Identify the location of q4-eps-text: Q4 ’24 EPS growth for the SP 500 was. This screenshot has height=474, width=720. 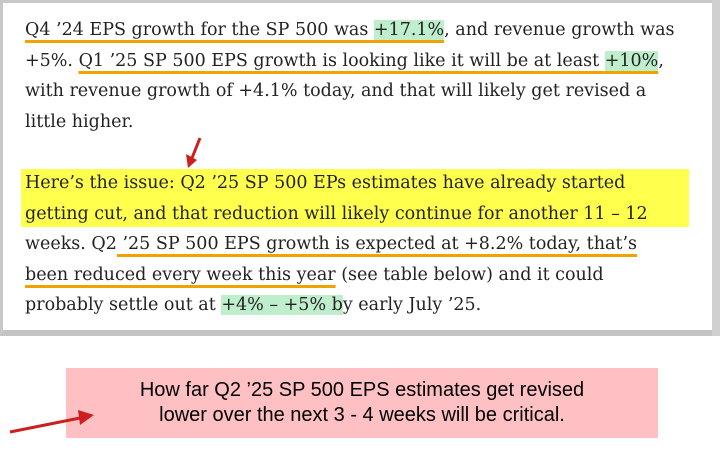
(199, 30).